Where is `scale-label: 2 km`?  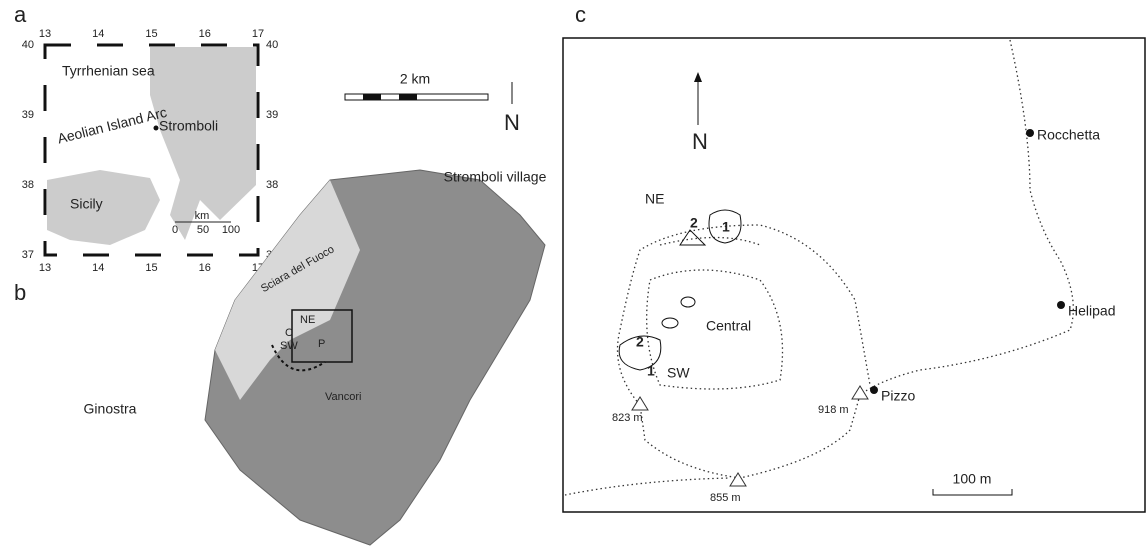
scale-label: 2 km is located at coordinates (415, 79).